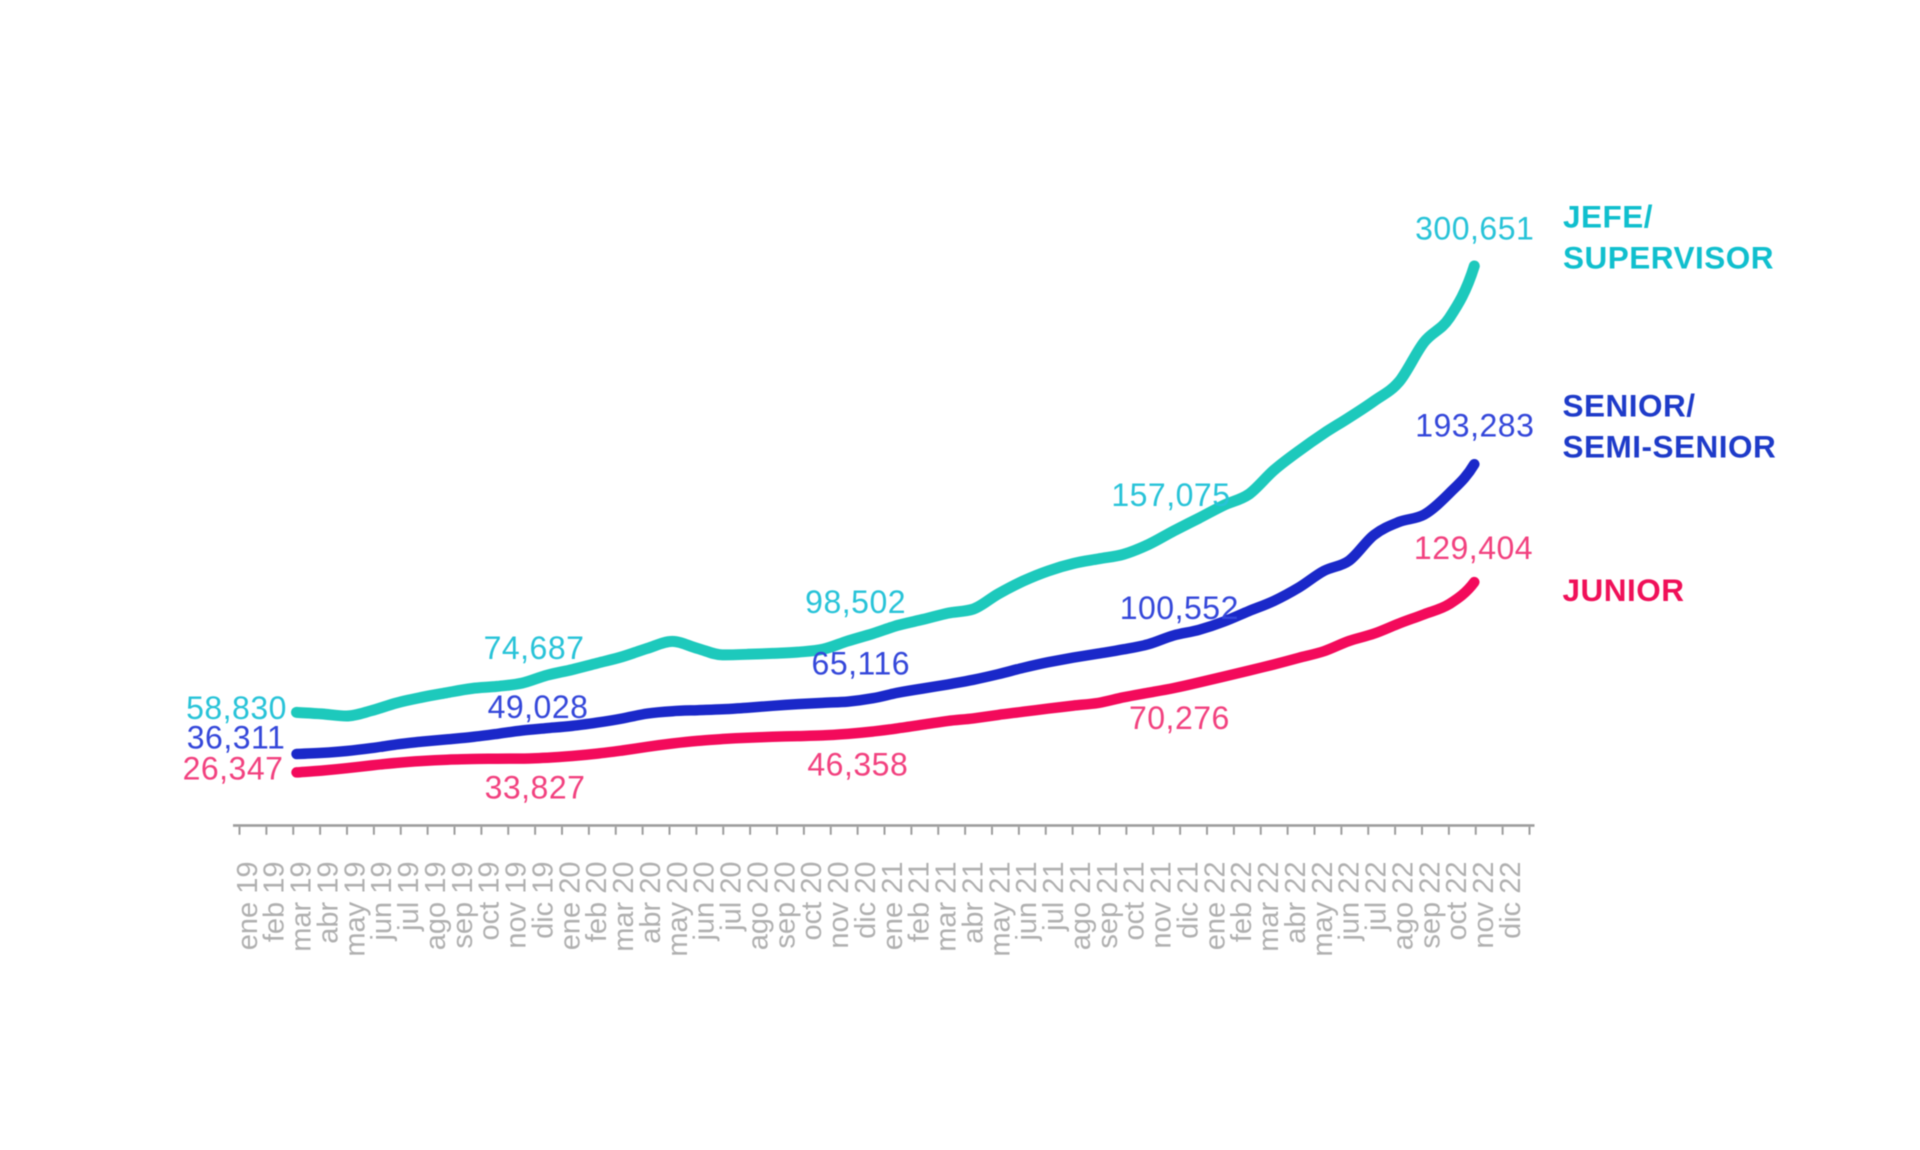 The height and width of the screenshot is (1150, 1920). Describe the element at coordinates (893, 906) in the screenshot. I see `svg-text: ene 21` at that location.